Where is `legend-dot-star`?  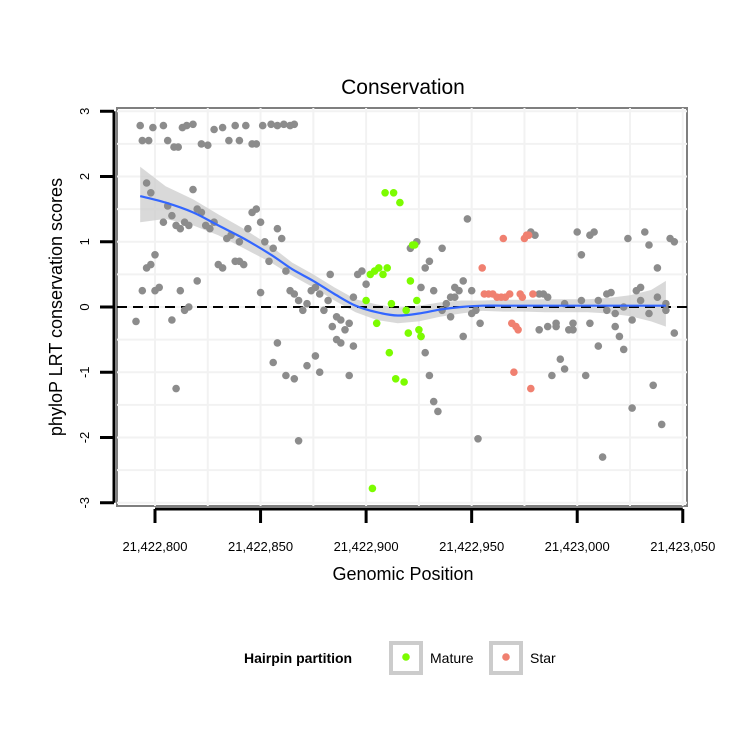 legend-dot-star is located at coordinates (506, 657).